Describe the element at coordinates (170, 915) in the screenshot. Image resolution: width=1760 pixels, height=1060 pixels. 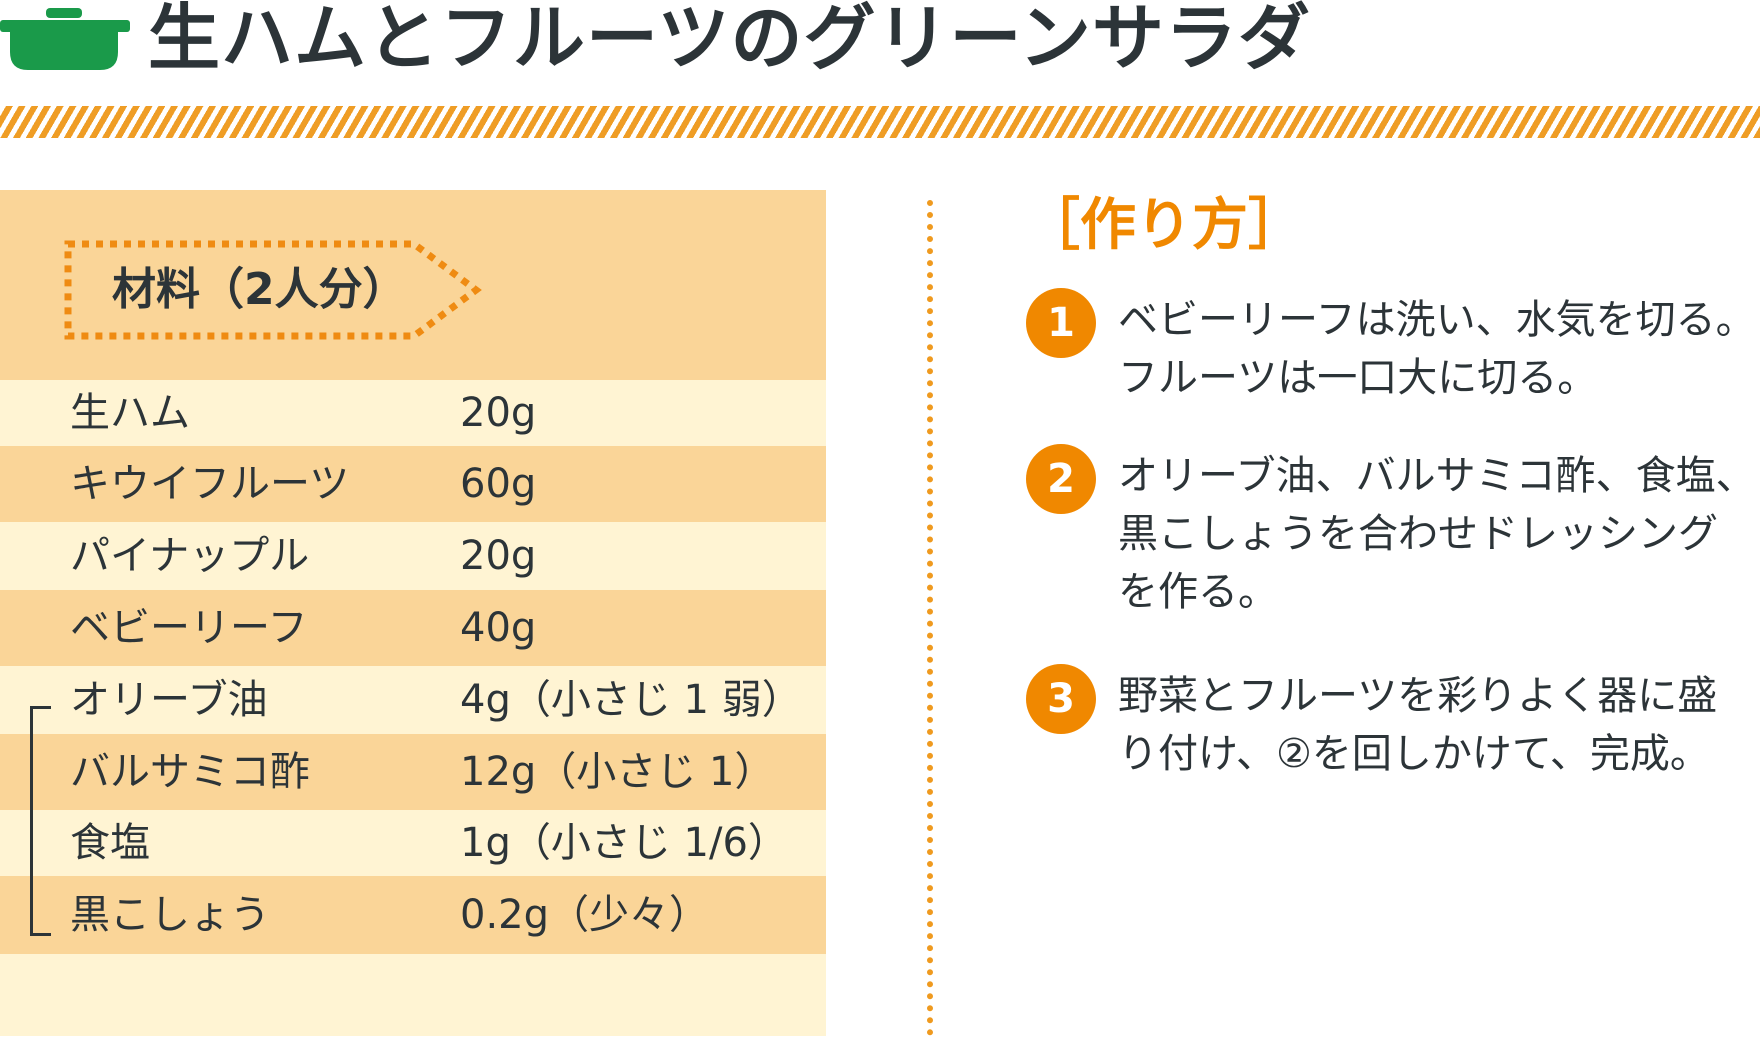
I see `ingredient-name: 黒こしょう` at that location.